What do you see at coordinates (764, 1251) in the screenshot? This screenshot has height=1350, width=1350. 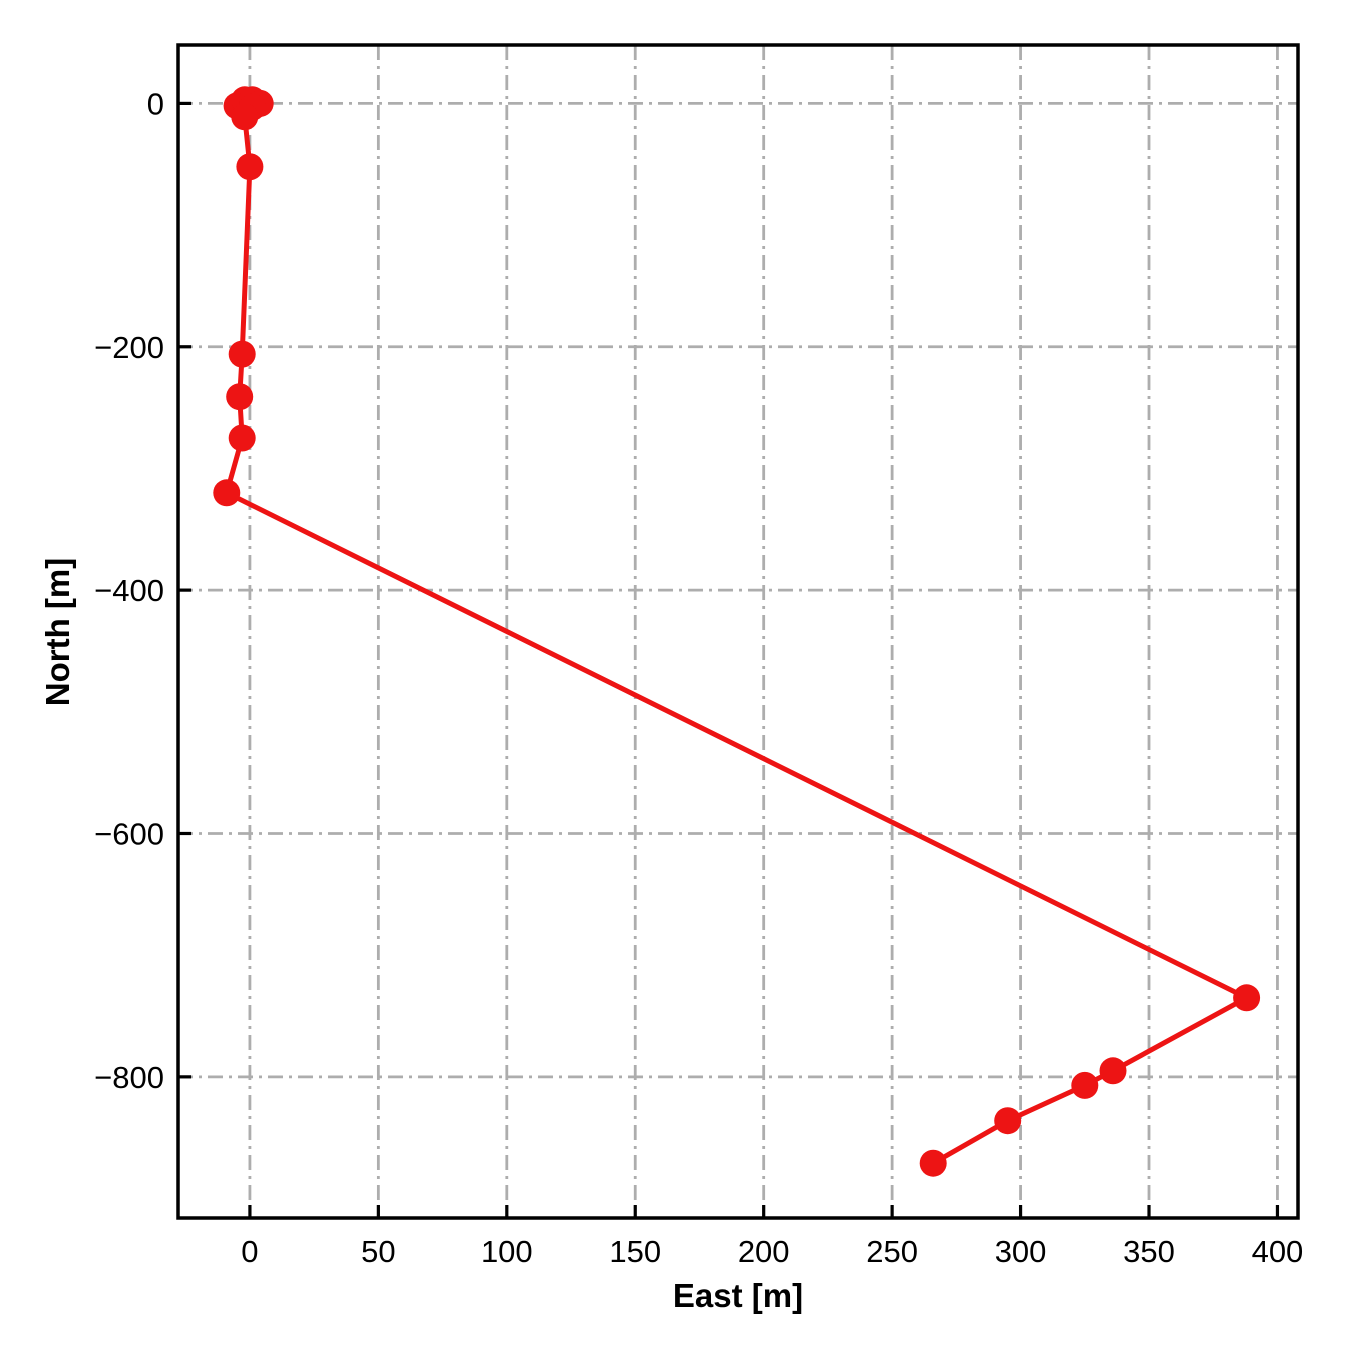 I see `x-tick-label: 200` at bounding box center [764, 1251].